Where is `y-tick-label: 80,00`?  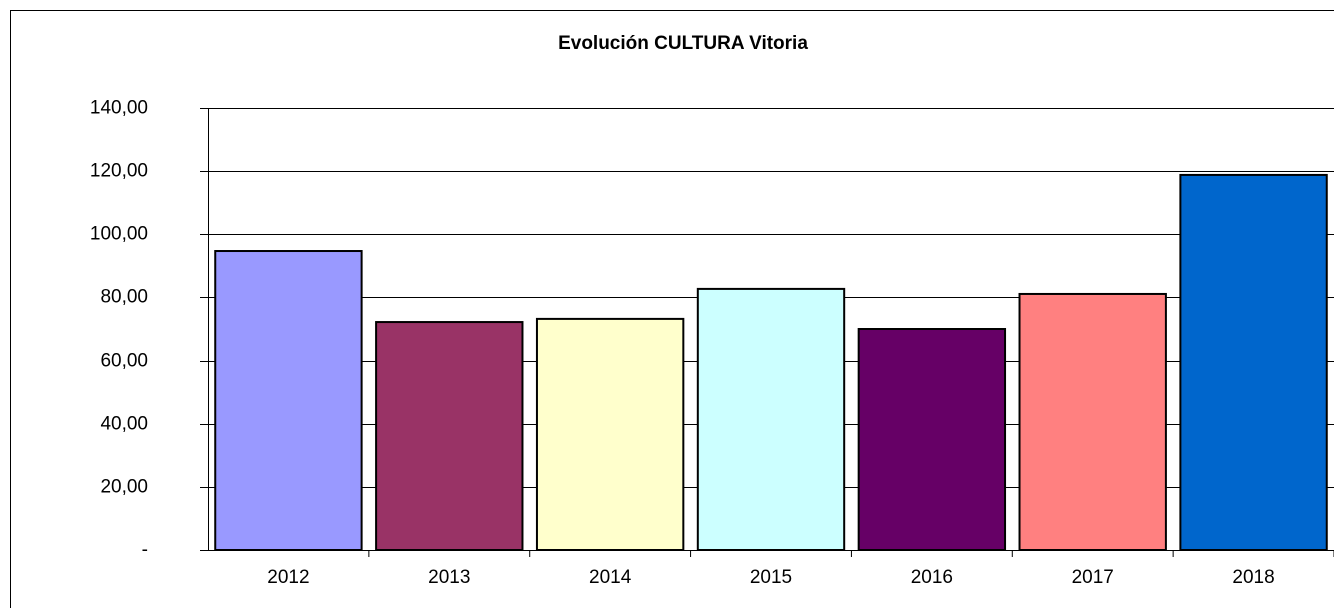
y-tick-label: 80,00 is located at coordinates (124, 297).